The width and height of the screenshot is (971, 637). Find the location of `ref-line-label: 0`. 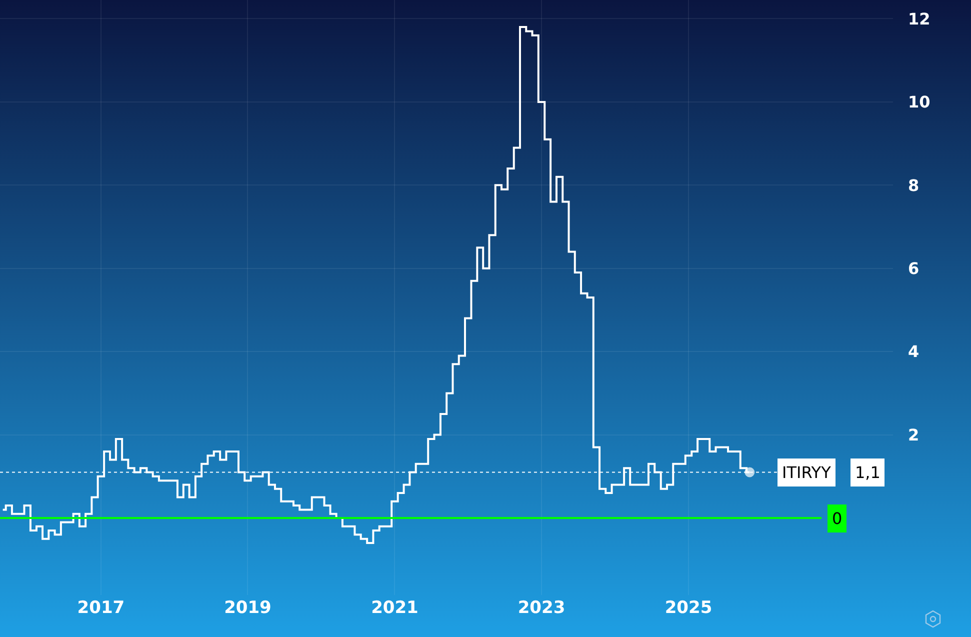

ref-line-label: 0 is located at coordinates (837, 518).